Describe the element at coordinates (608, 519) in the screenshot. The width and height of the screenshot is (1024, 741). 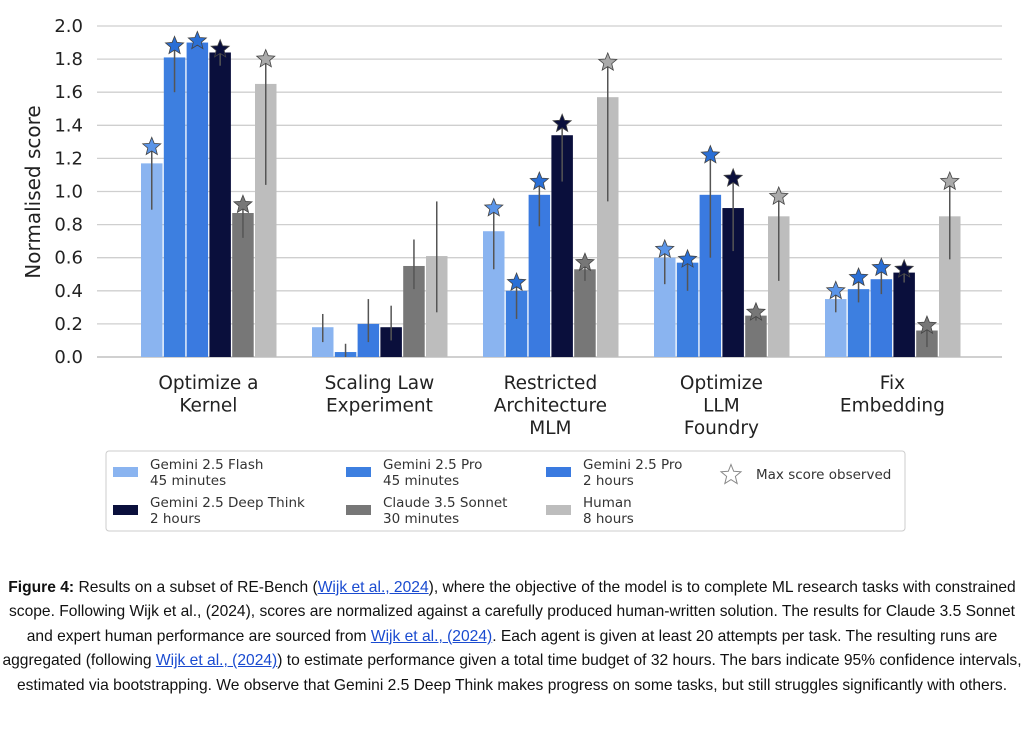
I see `legend-label: 8 hours` at that location.